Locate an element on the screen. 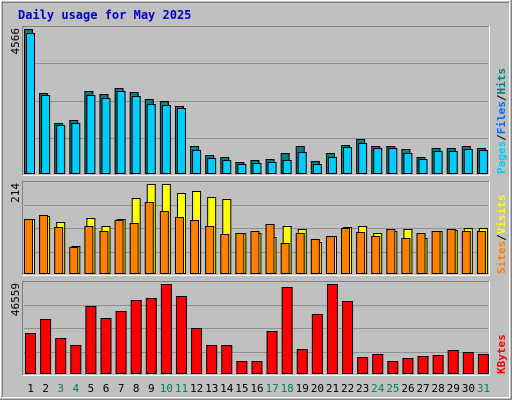  ymax-label: 214 is located at coordinates (15, 193).